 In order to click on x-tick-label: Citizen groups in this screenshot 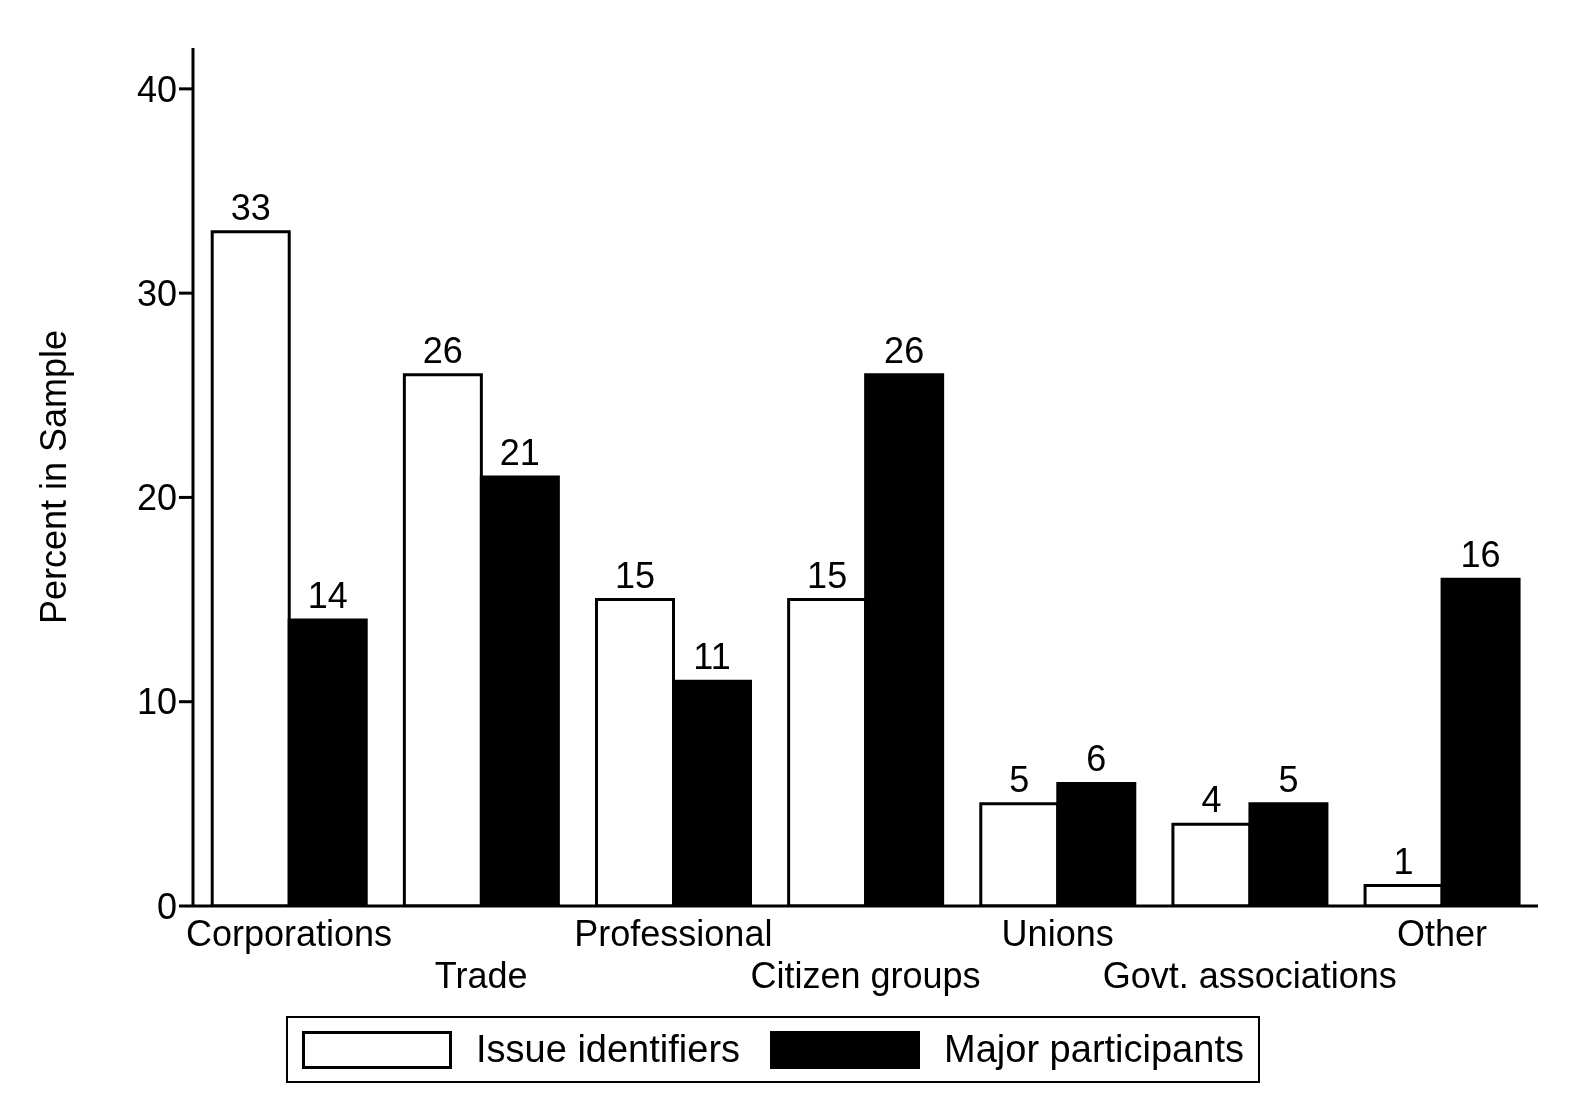, I will do `click(865, 975)`.